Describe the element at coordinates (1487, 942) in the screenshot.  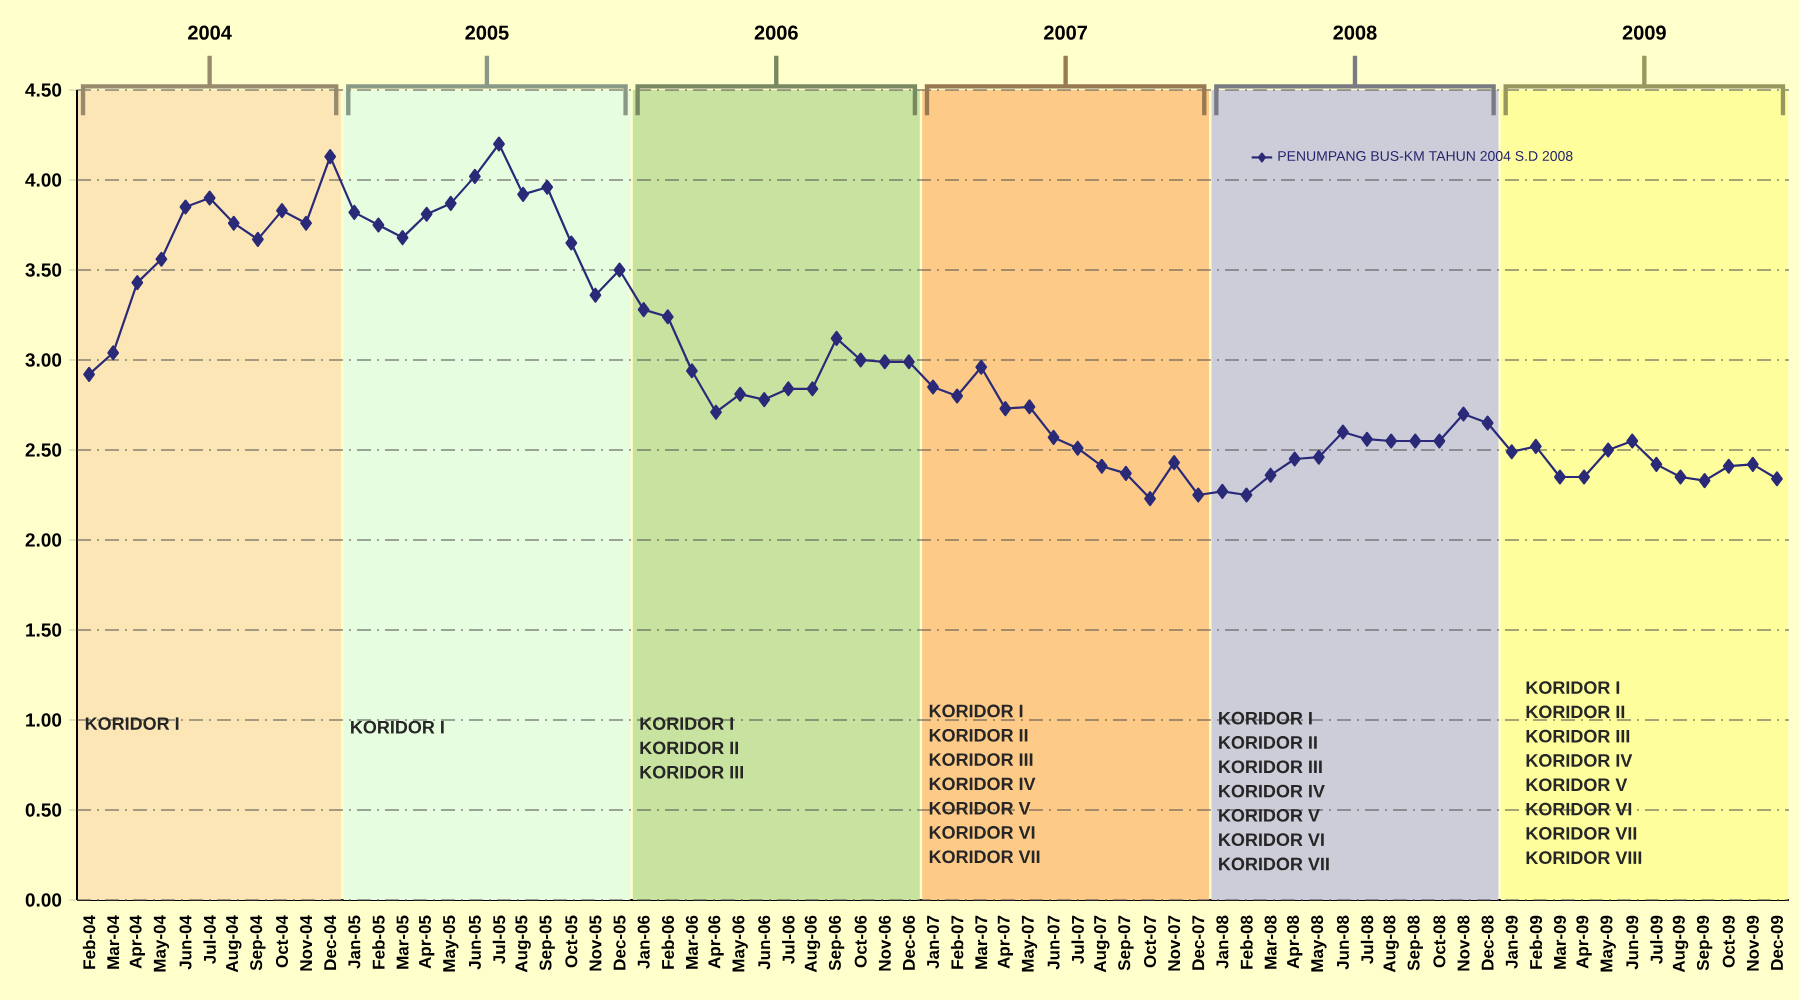
I see `x-tick-label: Dec-08` at that location.